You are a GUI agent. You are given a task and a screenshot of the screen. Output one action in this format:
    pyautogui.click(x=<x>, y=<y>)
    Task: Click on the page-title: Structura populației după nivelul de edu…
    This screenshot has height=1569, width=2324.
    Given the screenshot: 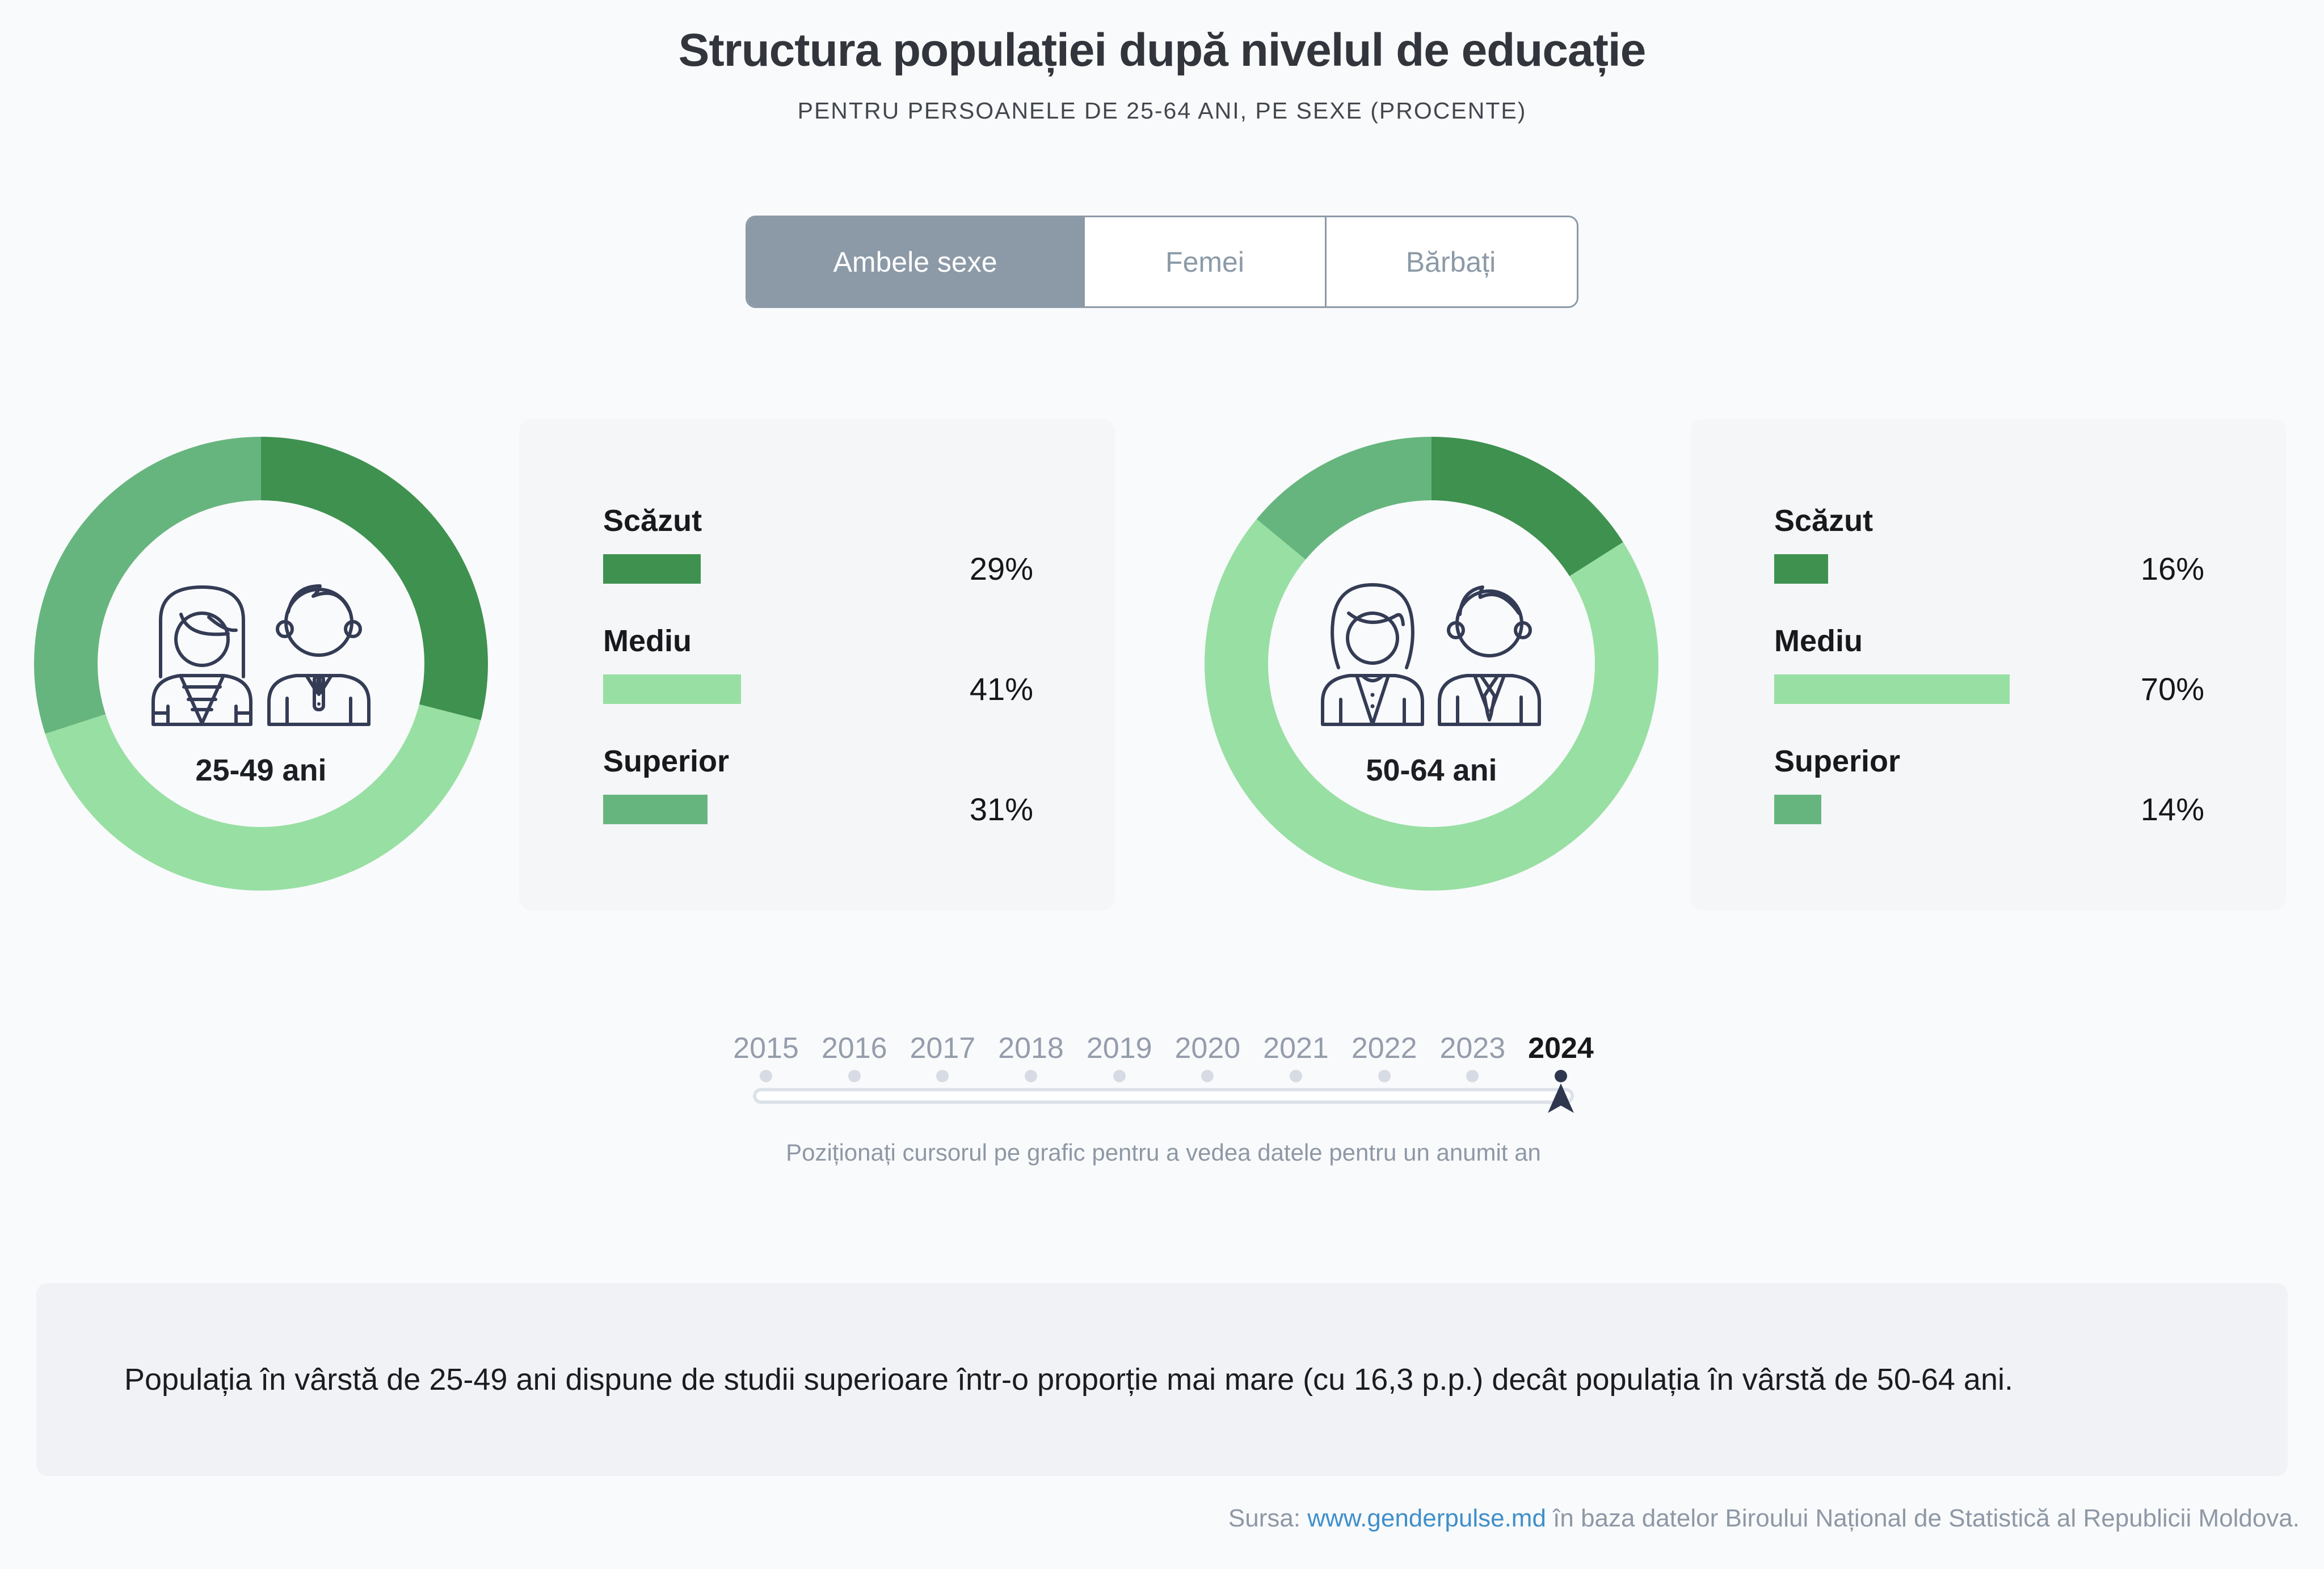 What is the action you would take?
    pyautogui.click(x=1163, y=50)
    